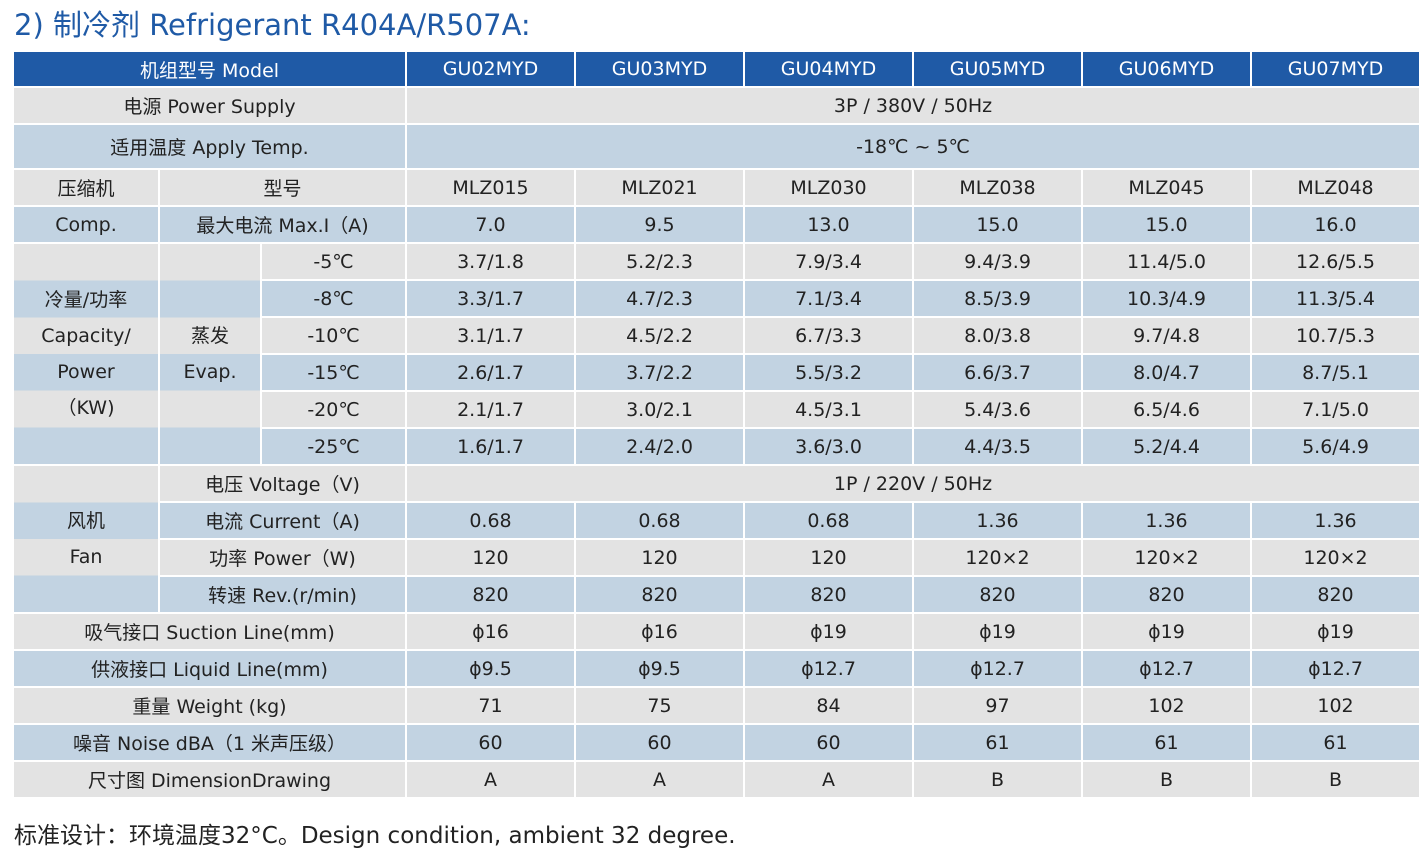 The image size is (1423, 853). What do you see at coordinates (828, 261) in the screenshot?
I see `capacity-value: 7.9/3.4` at bounding box center [828, 261].